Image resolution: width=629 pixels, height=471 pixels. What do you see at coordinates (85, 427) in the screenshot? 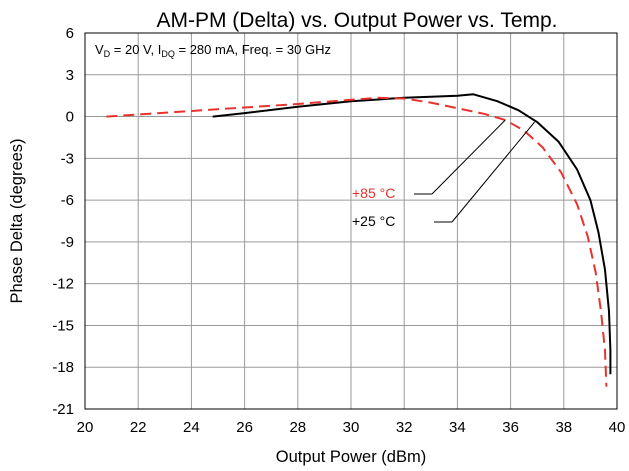
I see `x-tick-label: 20` at bounding box center [85, 427].